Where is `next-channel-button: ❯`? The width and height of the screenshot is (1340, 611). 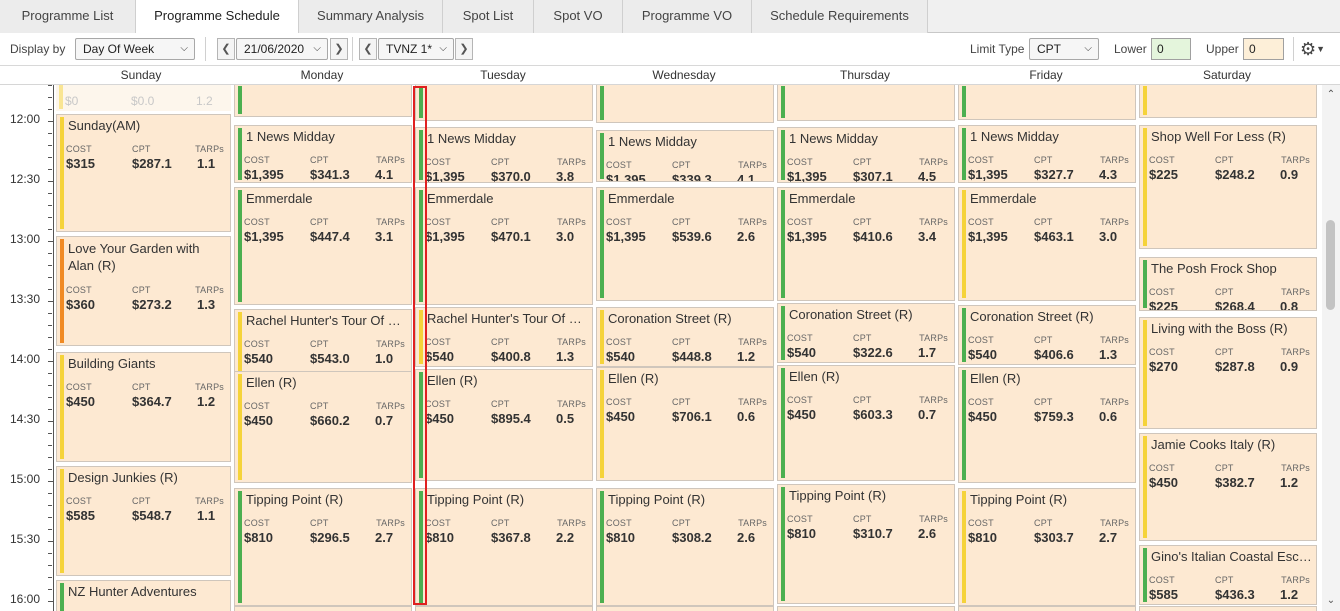 next-channel-button: ❯ is located at coordinates (464, 49).